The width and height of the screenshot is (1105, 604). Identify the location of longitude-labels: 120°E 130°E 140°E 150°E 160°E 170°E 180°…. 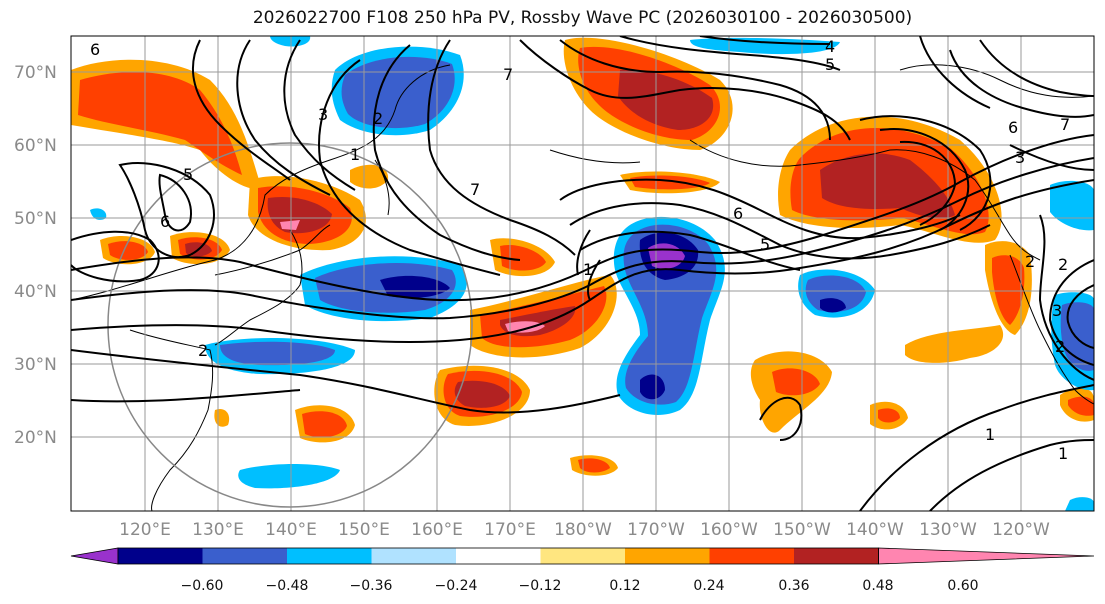
(584, 530).